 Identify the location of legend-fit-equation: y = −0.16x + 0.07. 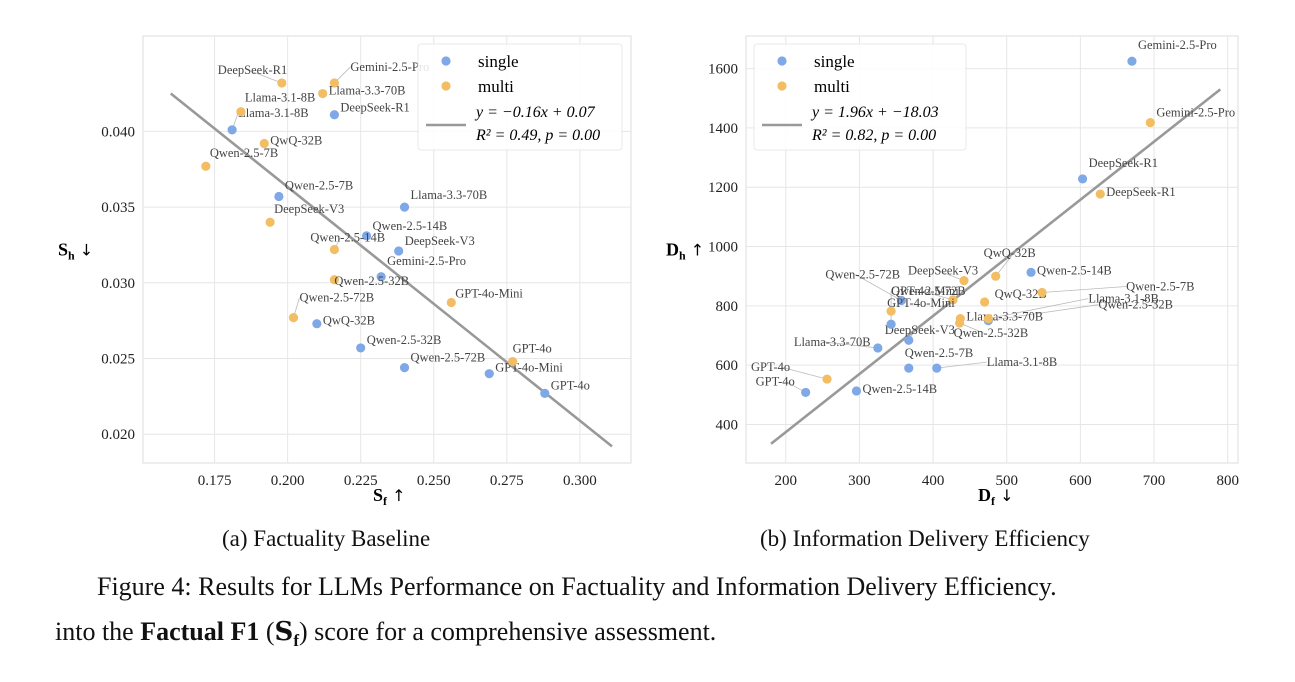
(535, 112).